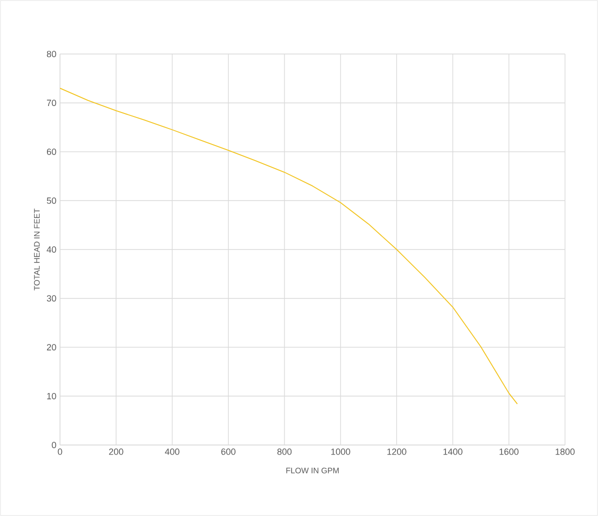 The height and width of the screenshot is (516, 598). Describe the element at coordinates (51, 103) in the screenshot. I see `y-tick-label: 70` at that location.